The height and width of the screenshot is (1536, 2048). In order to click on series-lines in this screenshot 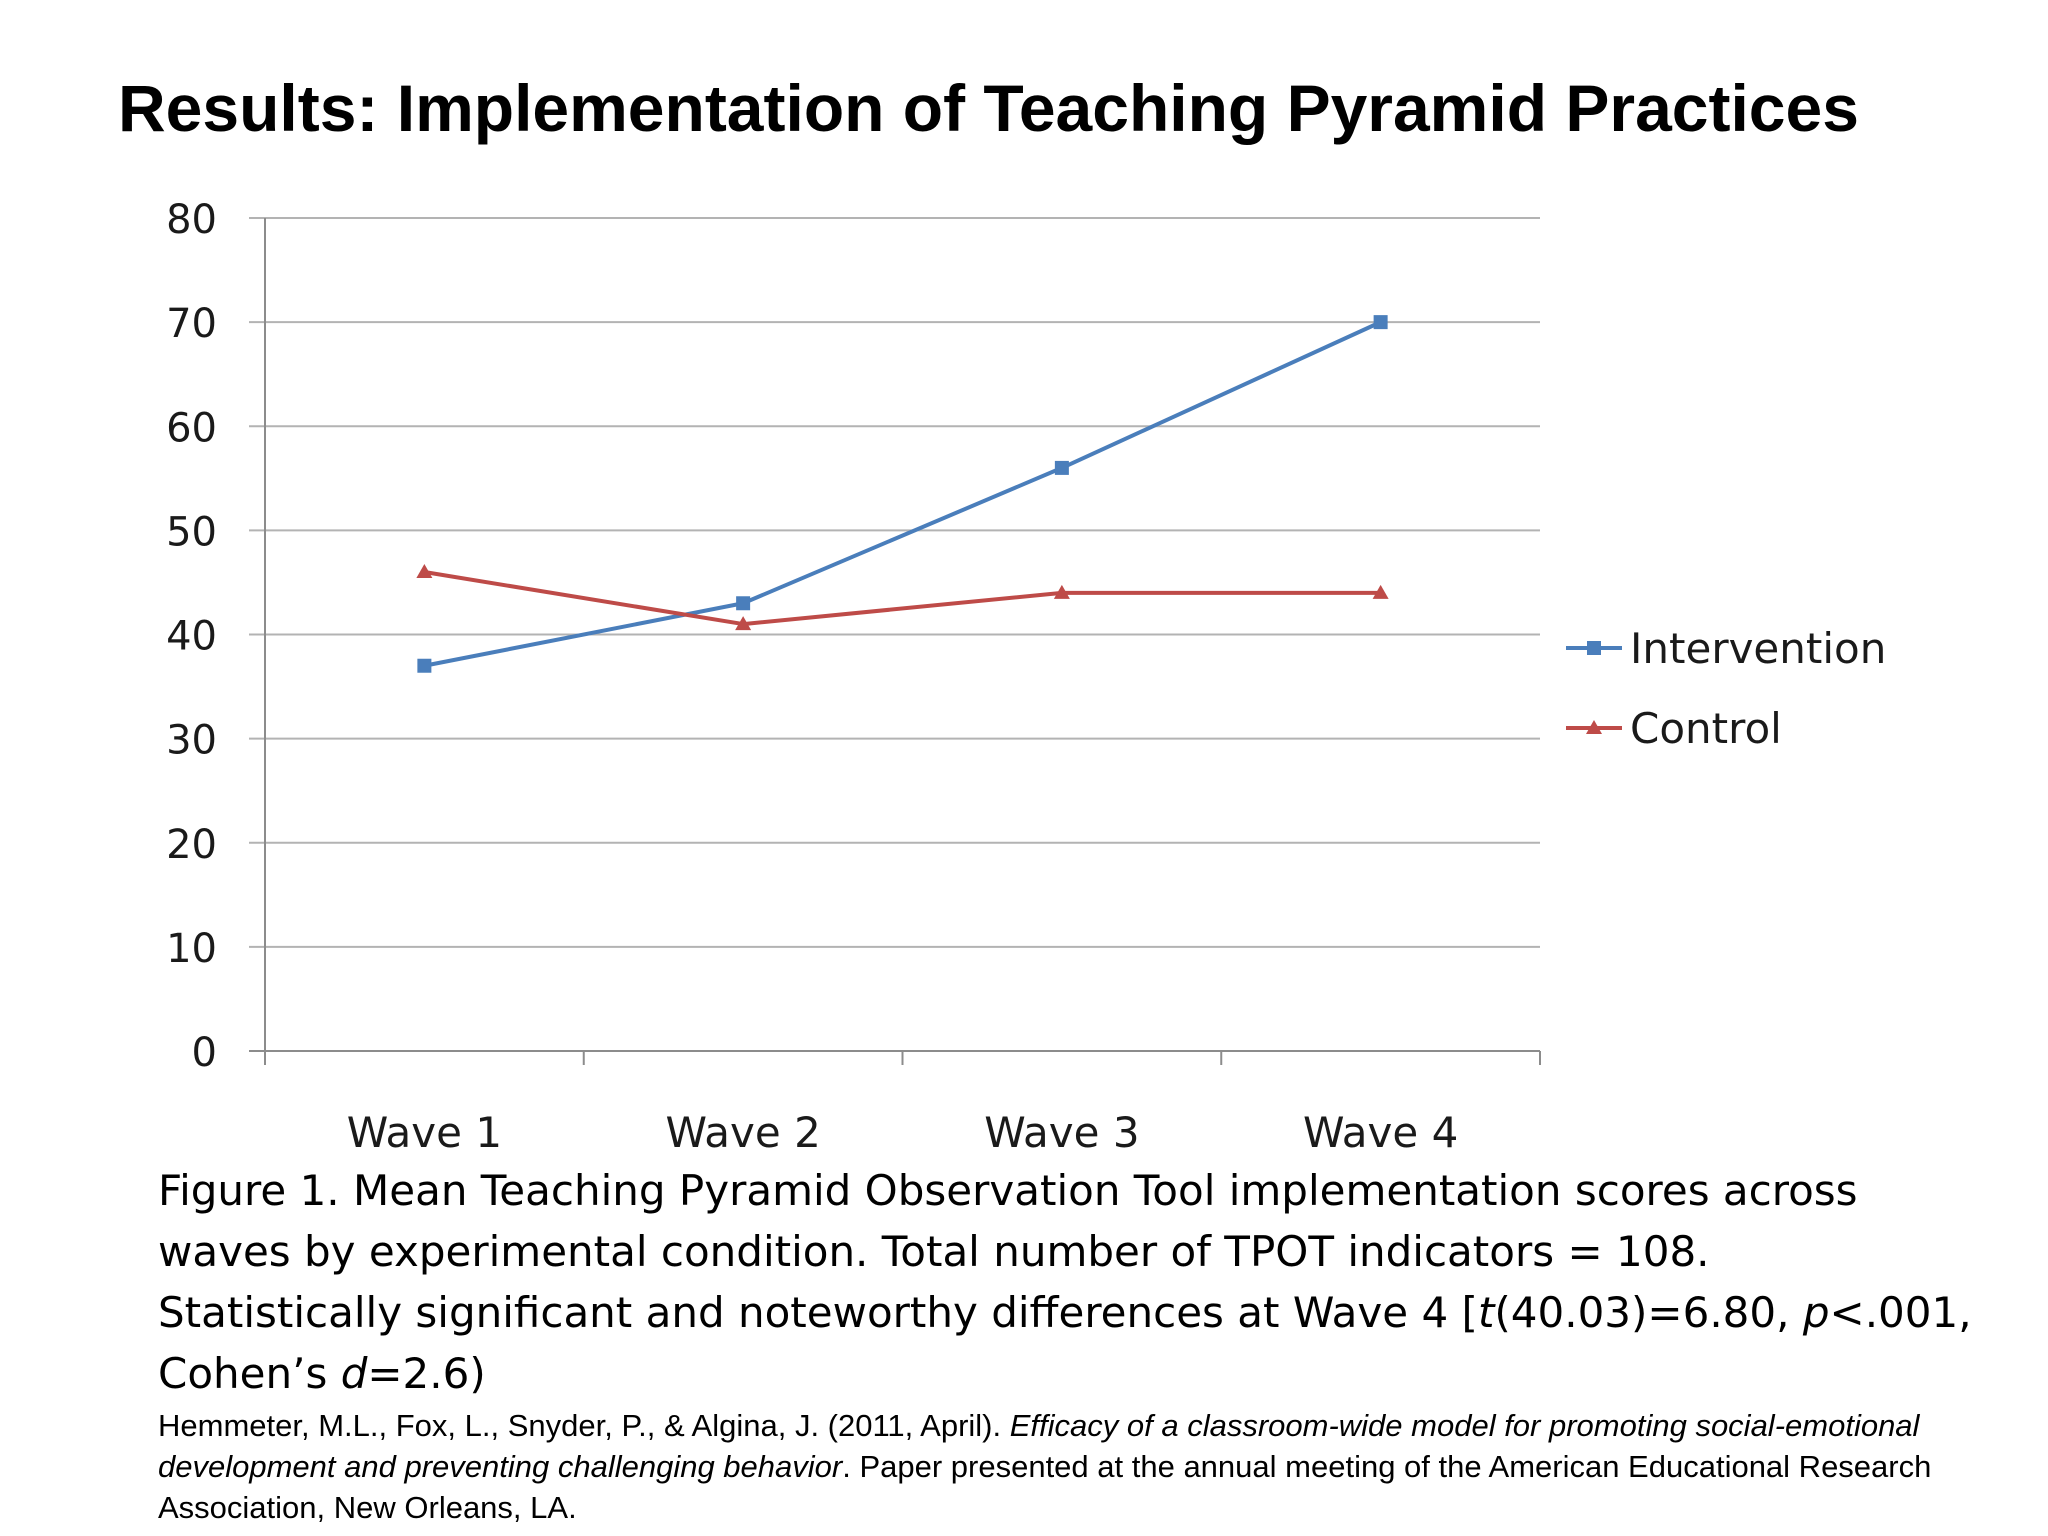, I will do `click(902, 494)`.